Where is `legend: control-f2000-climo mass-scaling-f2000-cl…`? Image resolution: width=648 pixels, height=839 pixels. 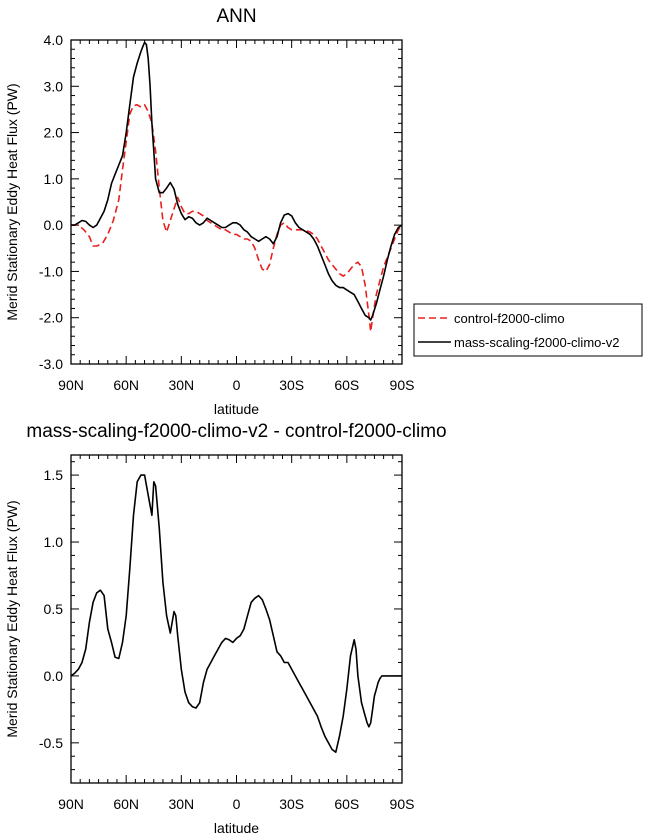
legend: control-f2000-climo mass-scaling-f2000-cl… is located at coordinates (528, 330).